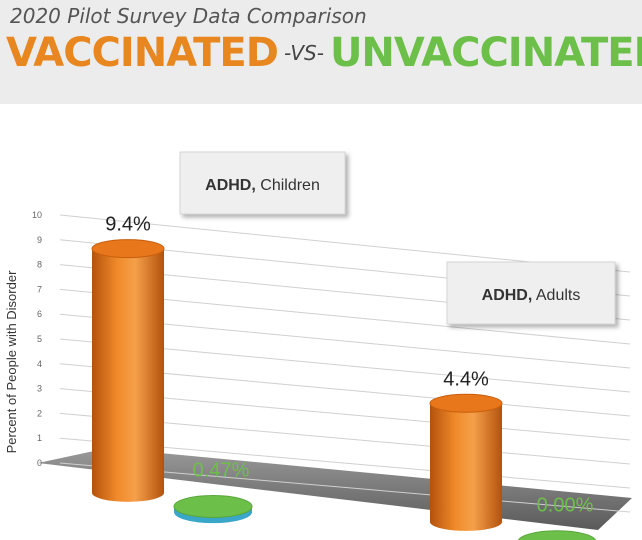 The image size is (642, 540). What do you see at coordinates (39, 438) in the screenshot?
I see `y-tick-label: 1` at bounding box center [39, 438].